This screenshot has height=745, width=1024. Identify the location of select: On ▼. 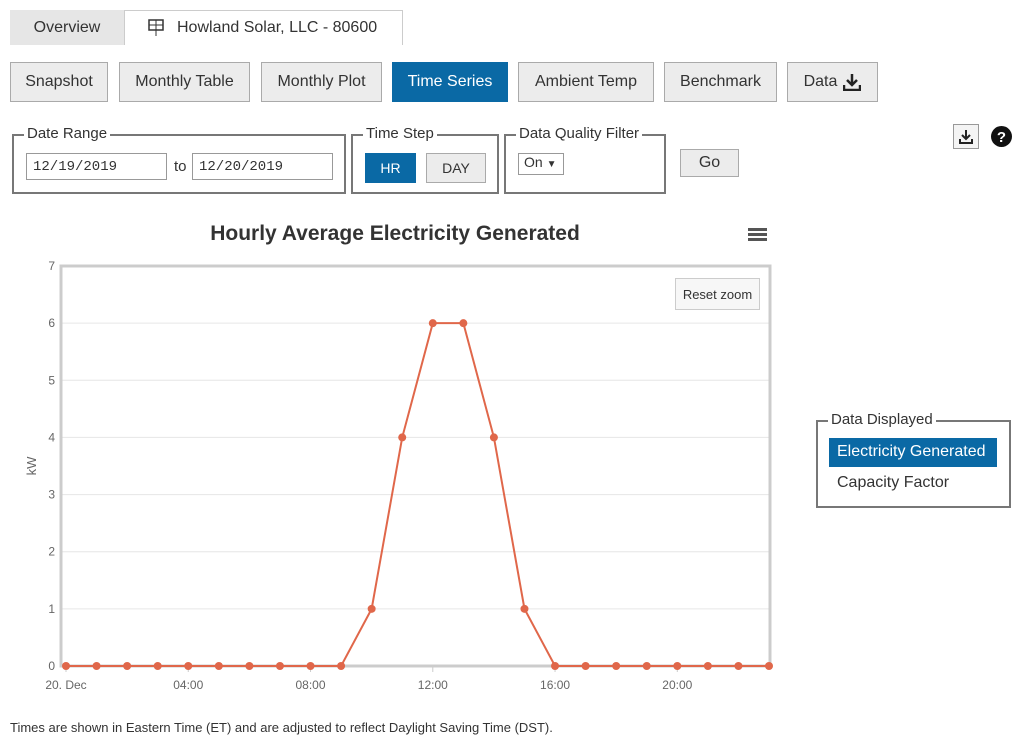
(541, 164).